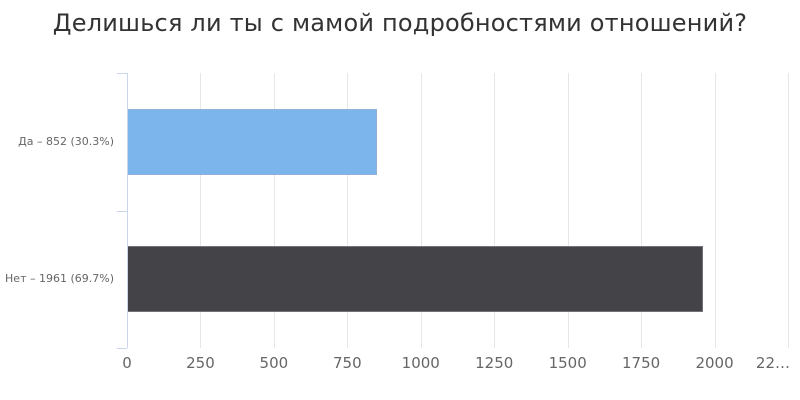  I want to click on value-axis-label: 1250, so click(494, 363).